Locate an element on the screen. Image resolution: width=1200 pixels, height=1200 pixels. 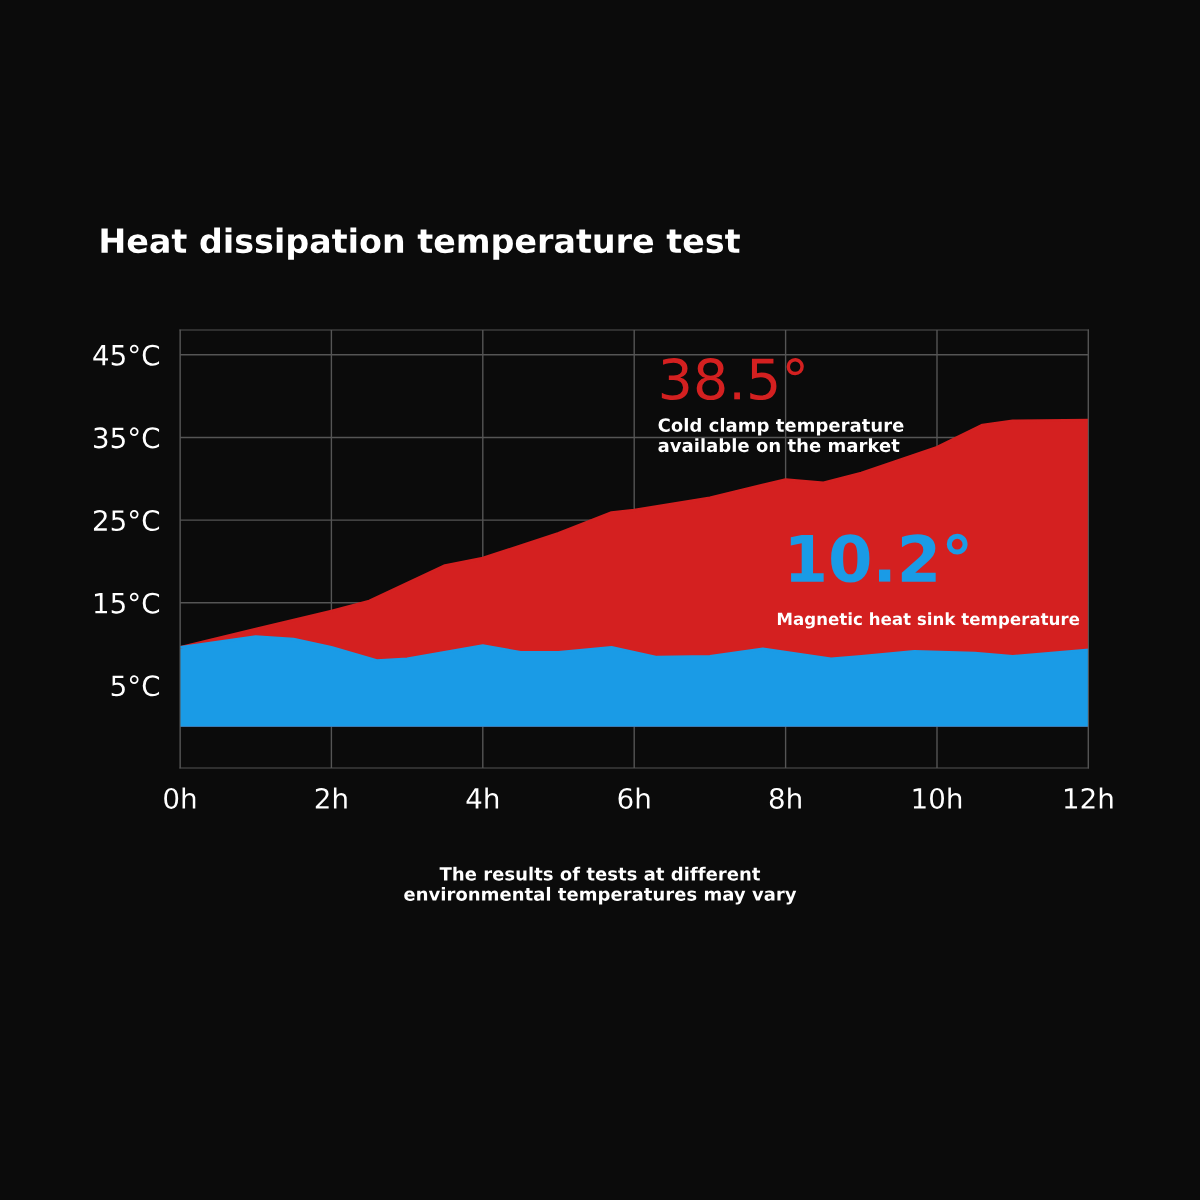
y-tick-label: 45°C is located at coordinates (126, 355).